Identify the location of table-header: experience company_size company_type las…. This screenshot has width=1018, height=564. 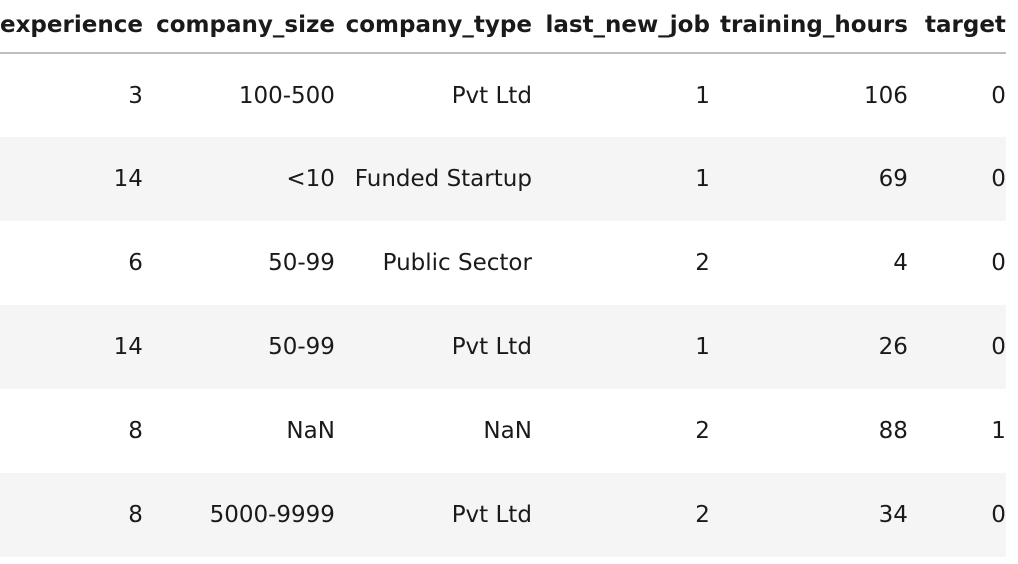
(503, 27).